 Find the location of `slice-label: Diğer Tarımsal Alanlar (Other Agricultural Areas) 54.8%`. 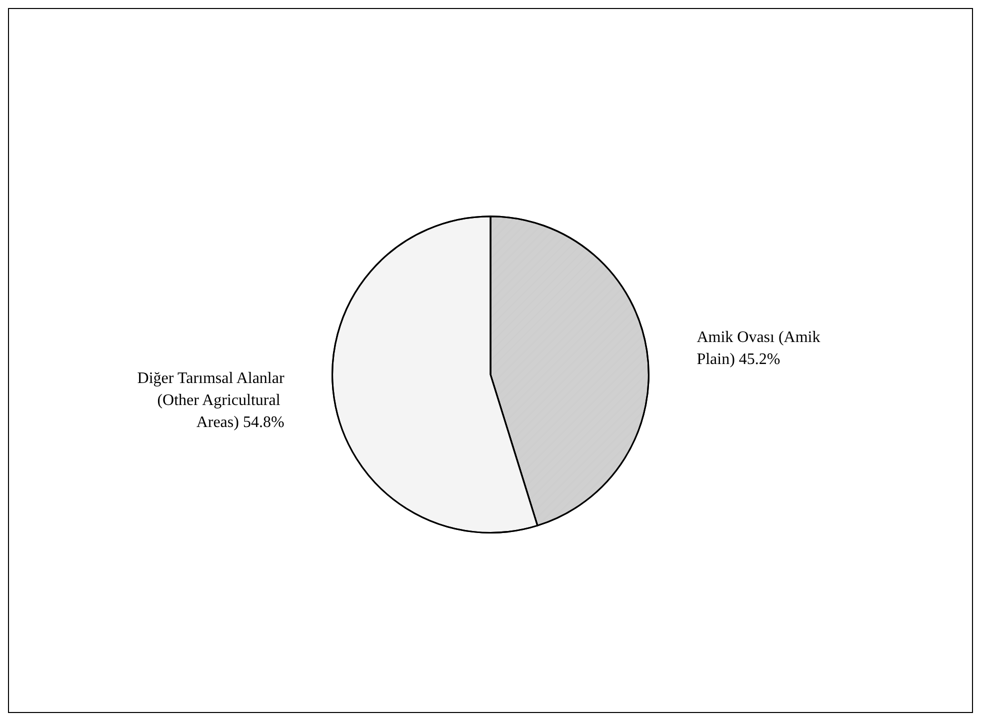

slice-label: Diğer Tarımsal Alanlar (Other Agricultural Areas) 54.8% is located at coordinates (211, 401).